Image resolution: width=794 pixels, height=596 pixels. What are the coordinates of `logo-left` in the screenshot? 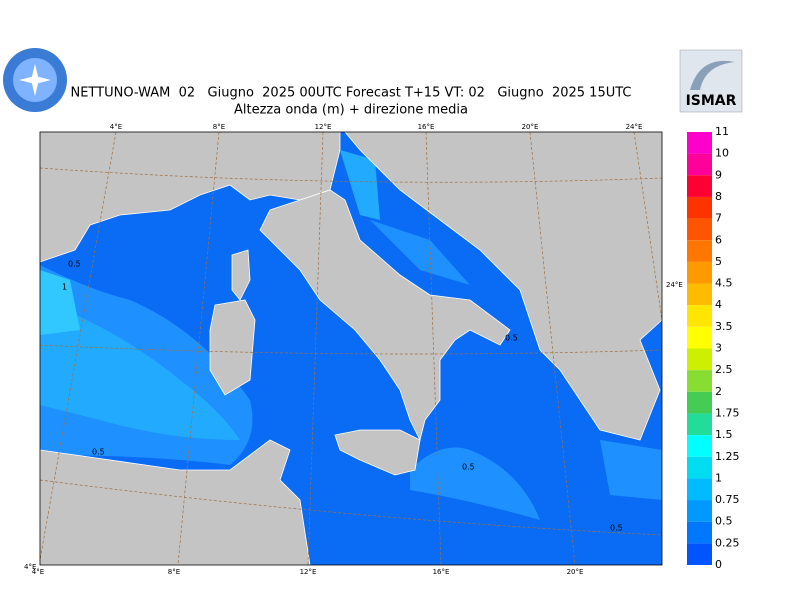 It's located at (35, 80).